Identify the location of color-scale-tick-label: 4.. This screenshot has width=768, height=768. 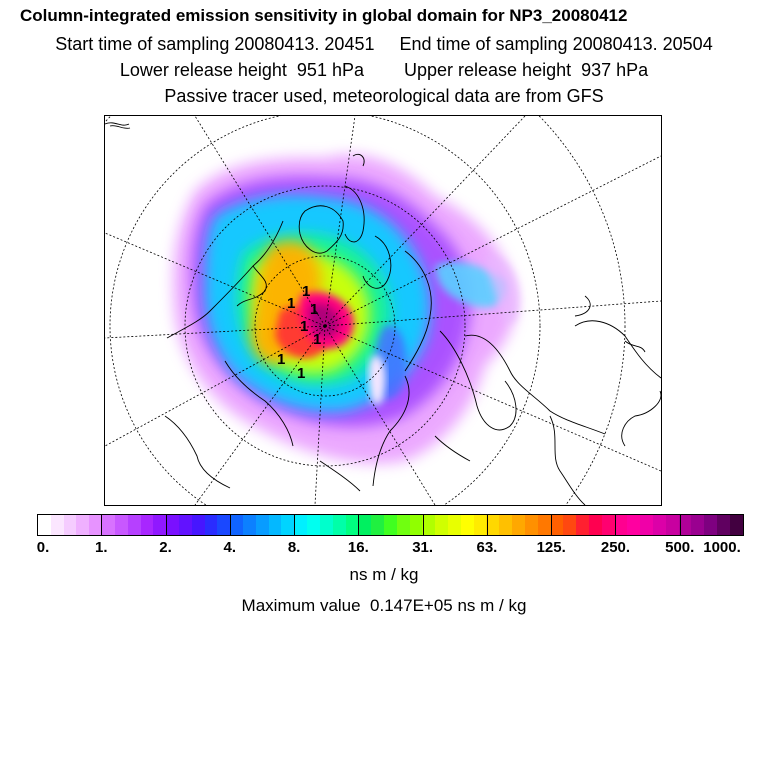
(230, 547).